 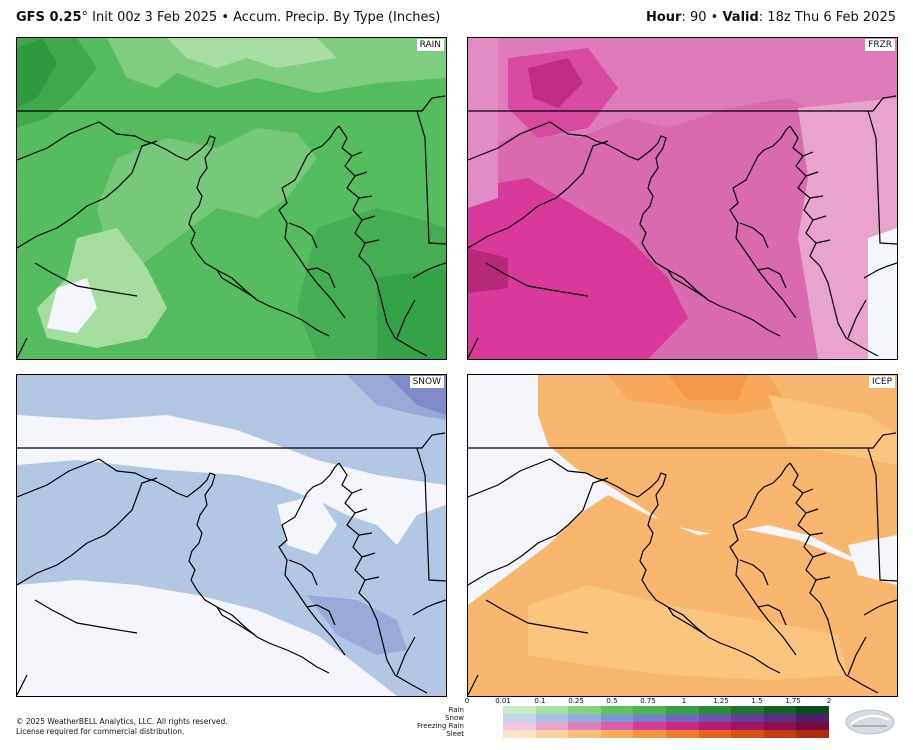 I want to click on legend-label-snow: Snow, so click(x=454, y=718).